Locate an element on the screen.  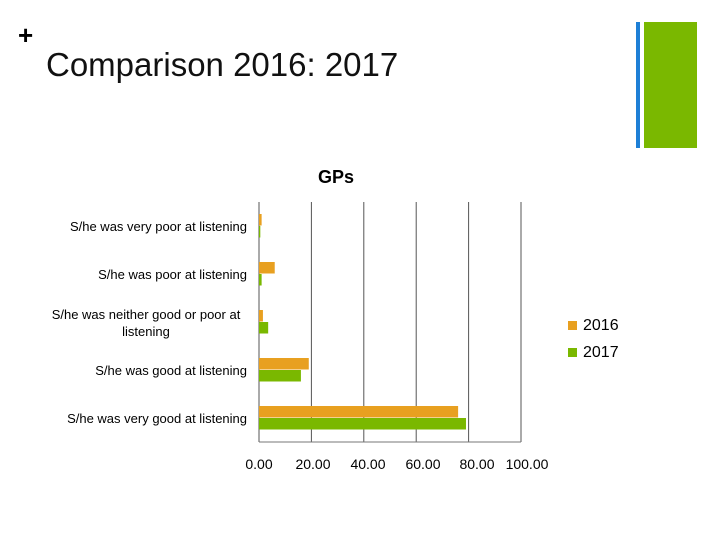
legend: 2016 2017 is located at coordinates (593, 339).